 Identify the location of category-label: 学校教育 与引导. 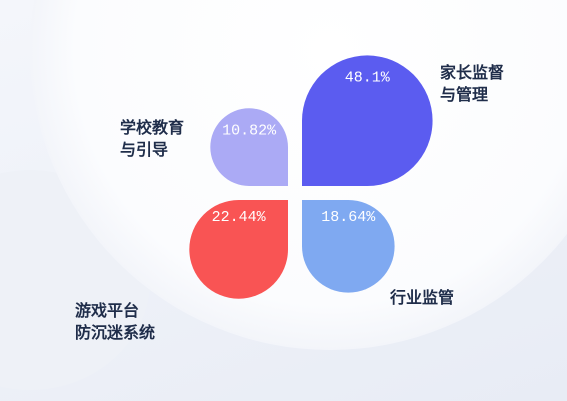
(152, 138).